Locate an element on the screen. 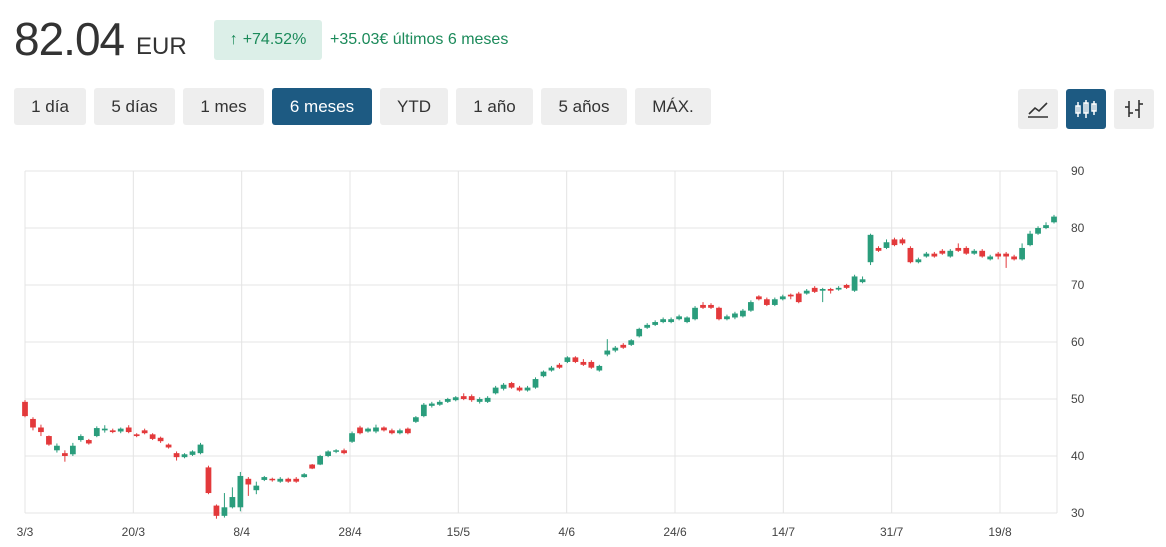 This screenshot has width=1166, height=547. range-ytd-button: YTD is located at coordinates (414, 106).